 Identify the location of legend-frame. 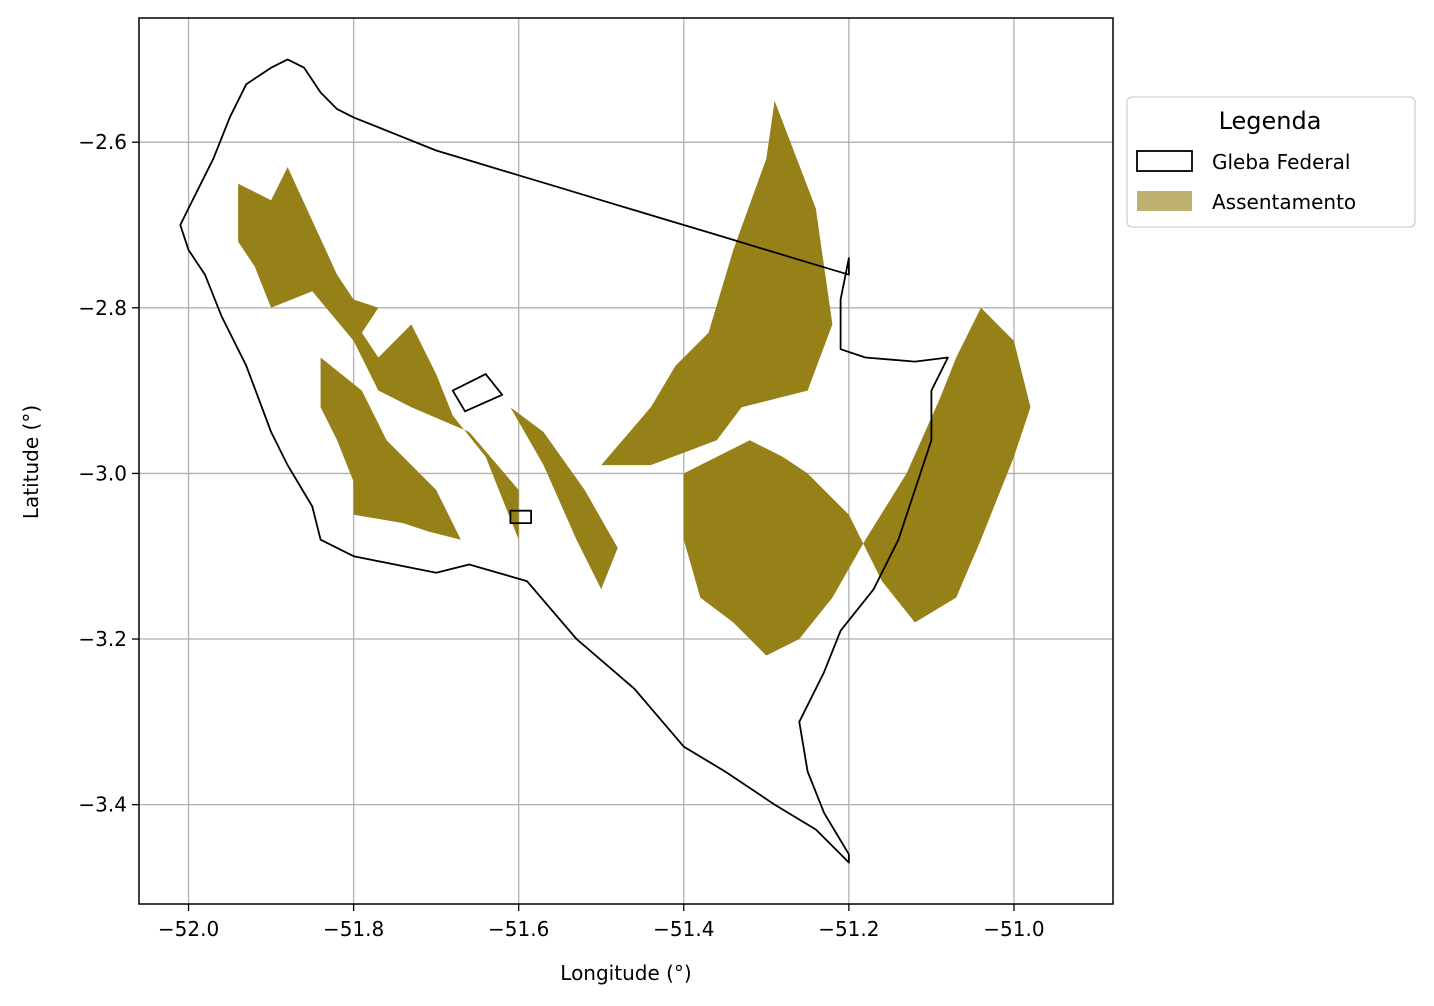
(1271, 162).